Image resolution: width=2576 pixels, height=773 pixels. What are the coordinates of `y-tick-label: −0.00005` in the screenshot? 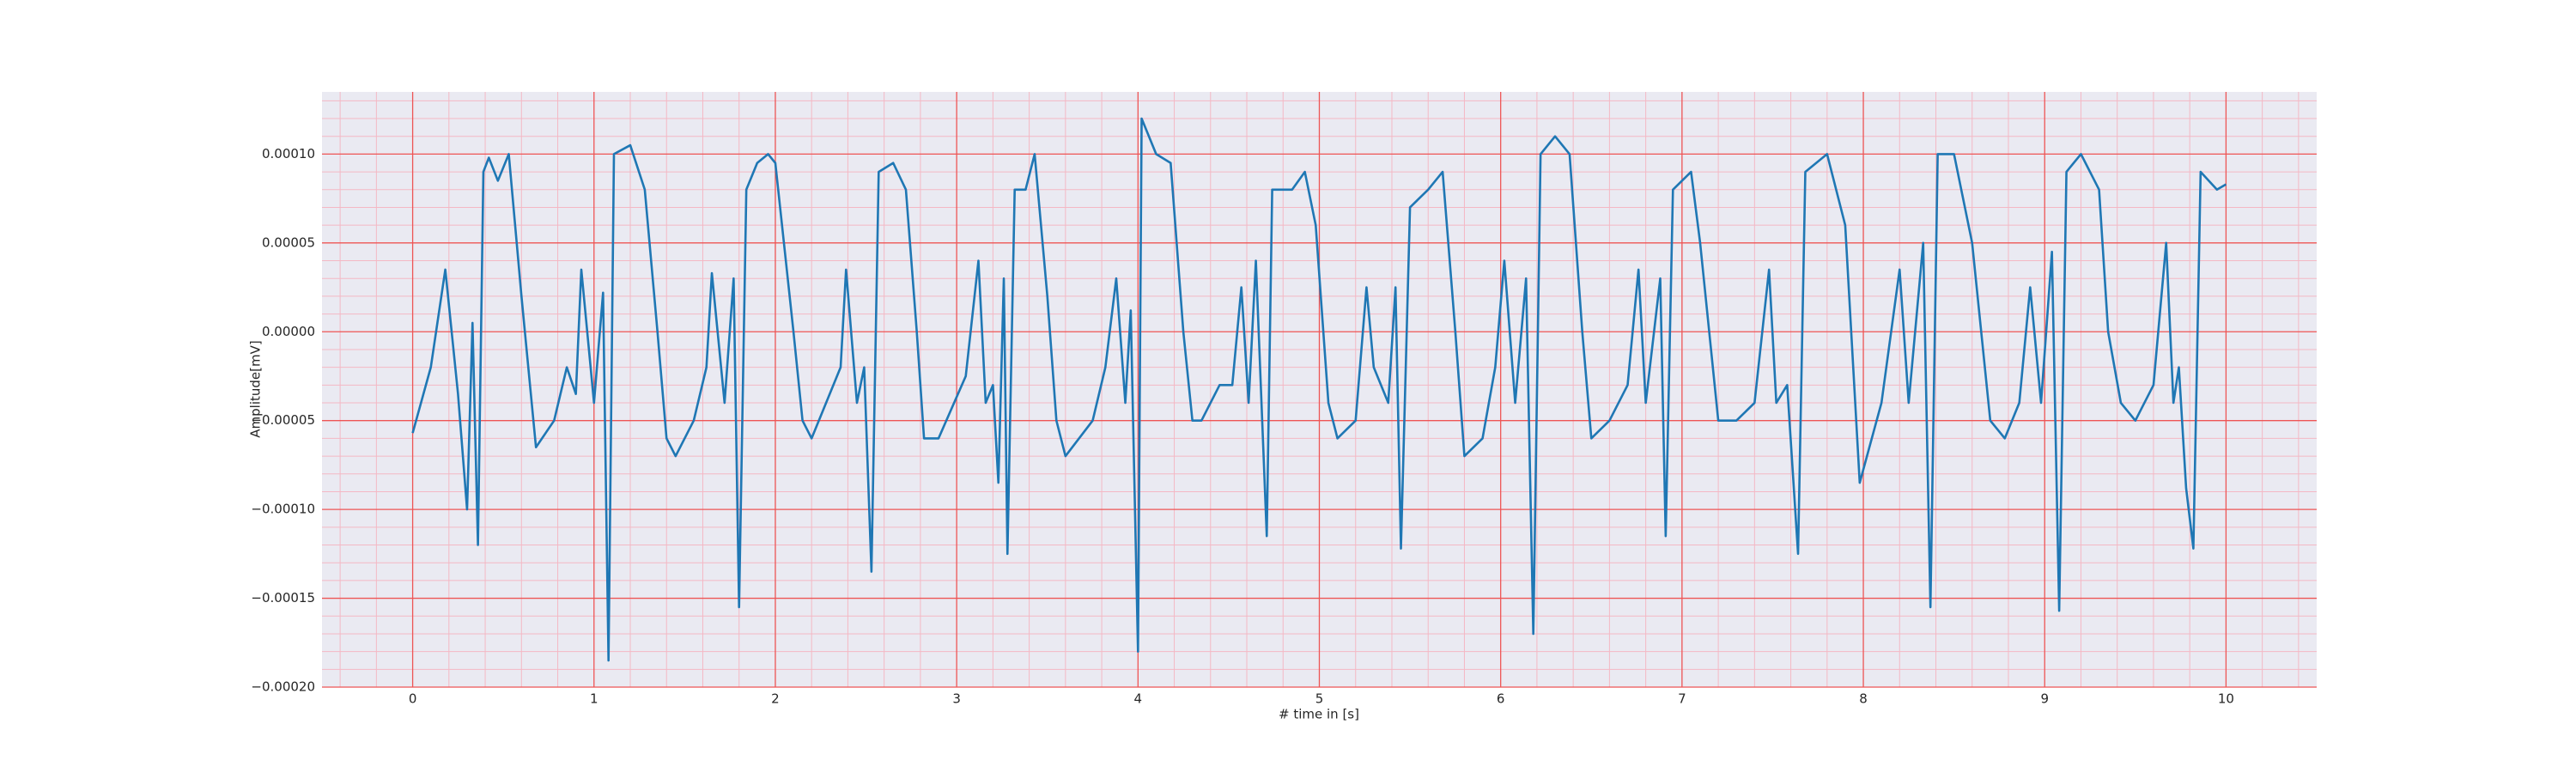 It's located at (283, 420).